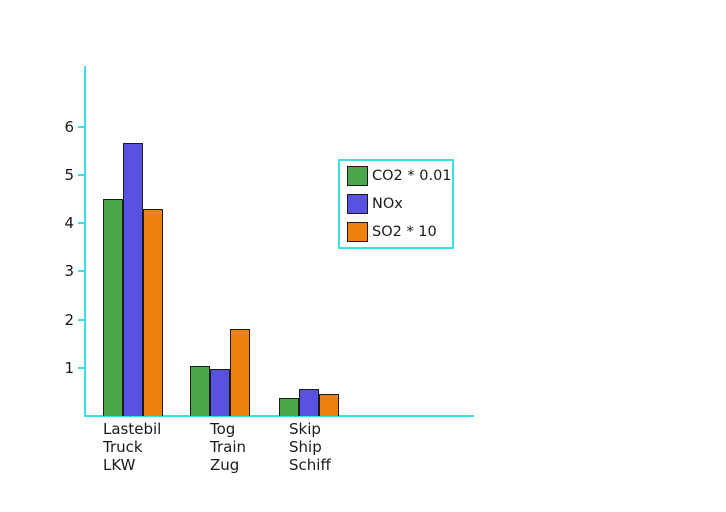 Image resolution: width=726 pixels, height=512 pixels. I want to click on legend-item: NOx, so click(396, 204).